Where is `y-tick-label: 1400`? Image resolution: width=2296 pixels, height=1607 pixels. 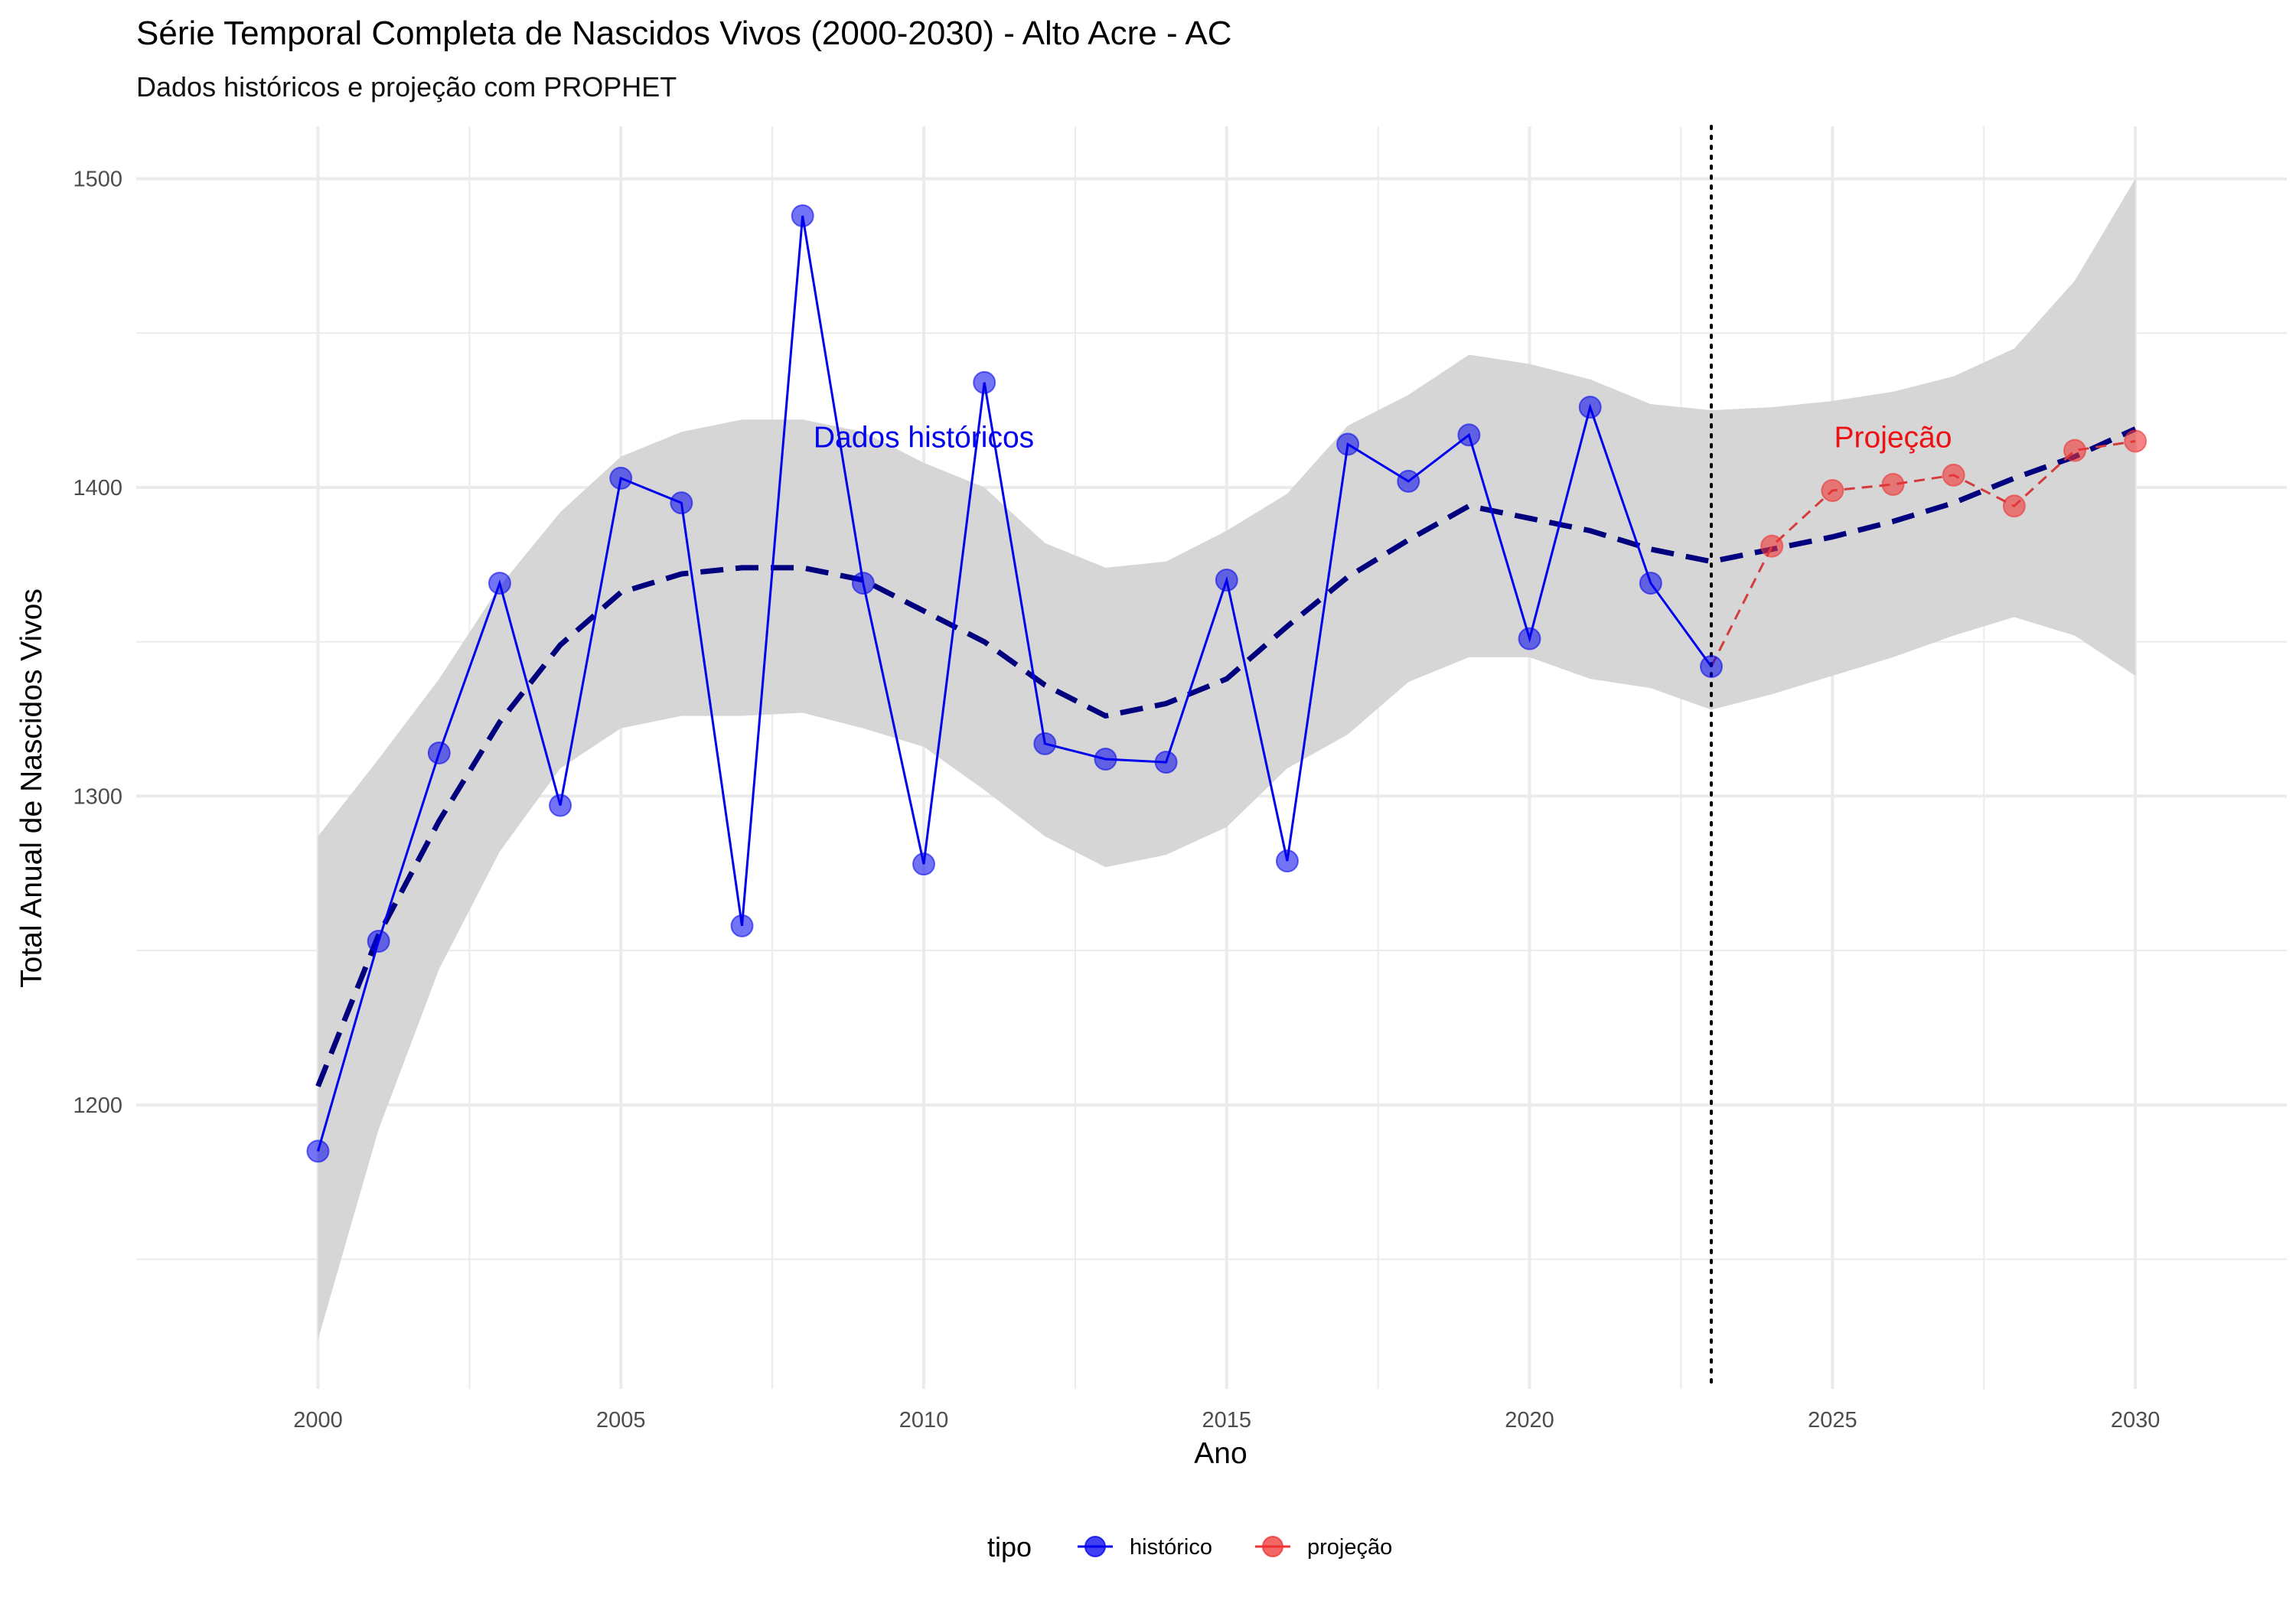
y-tick-label: 1400 is located at coordinates (97, 488).